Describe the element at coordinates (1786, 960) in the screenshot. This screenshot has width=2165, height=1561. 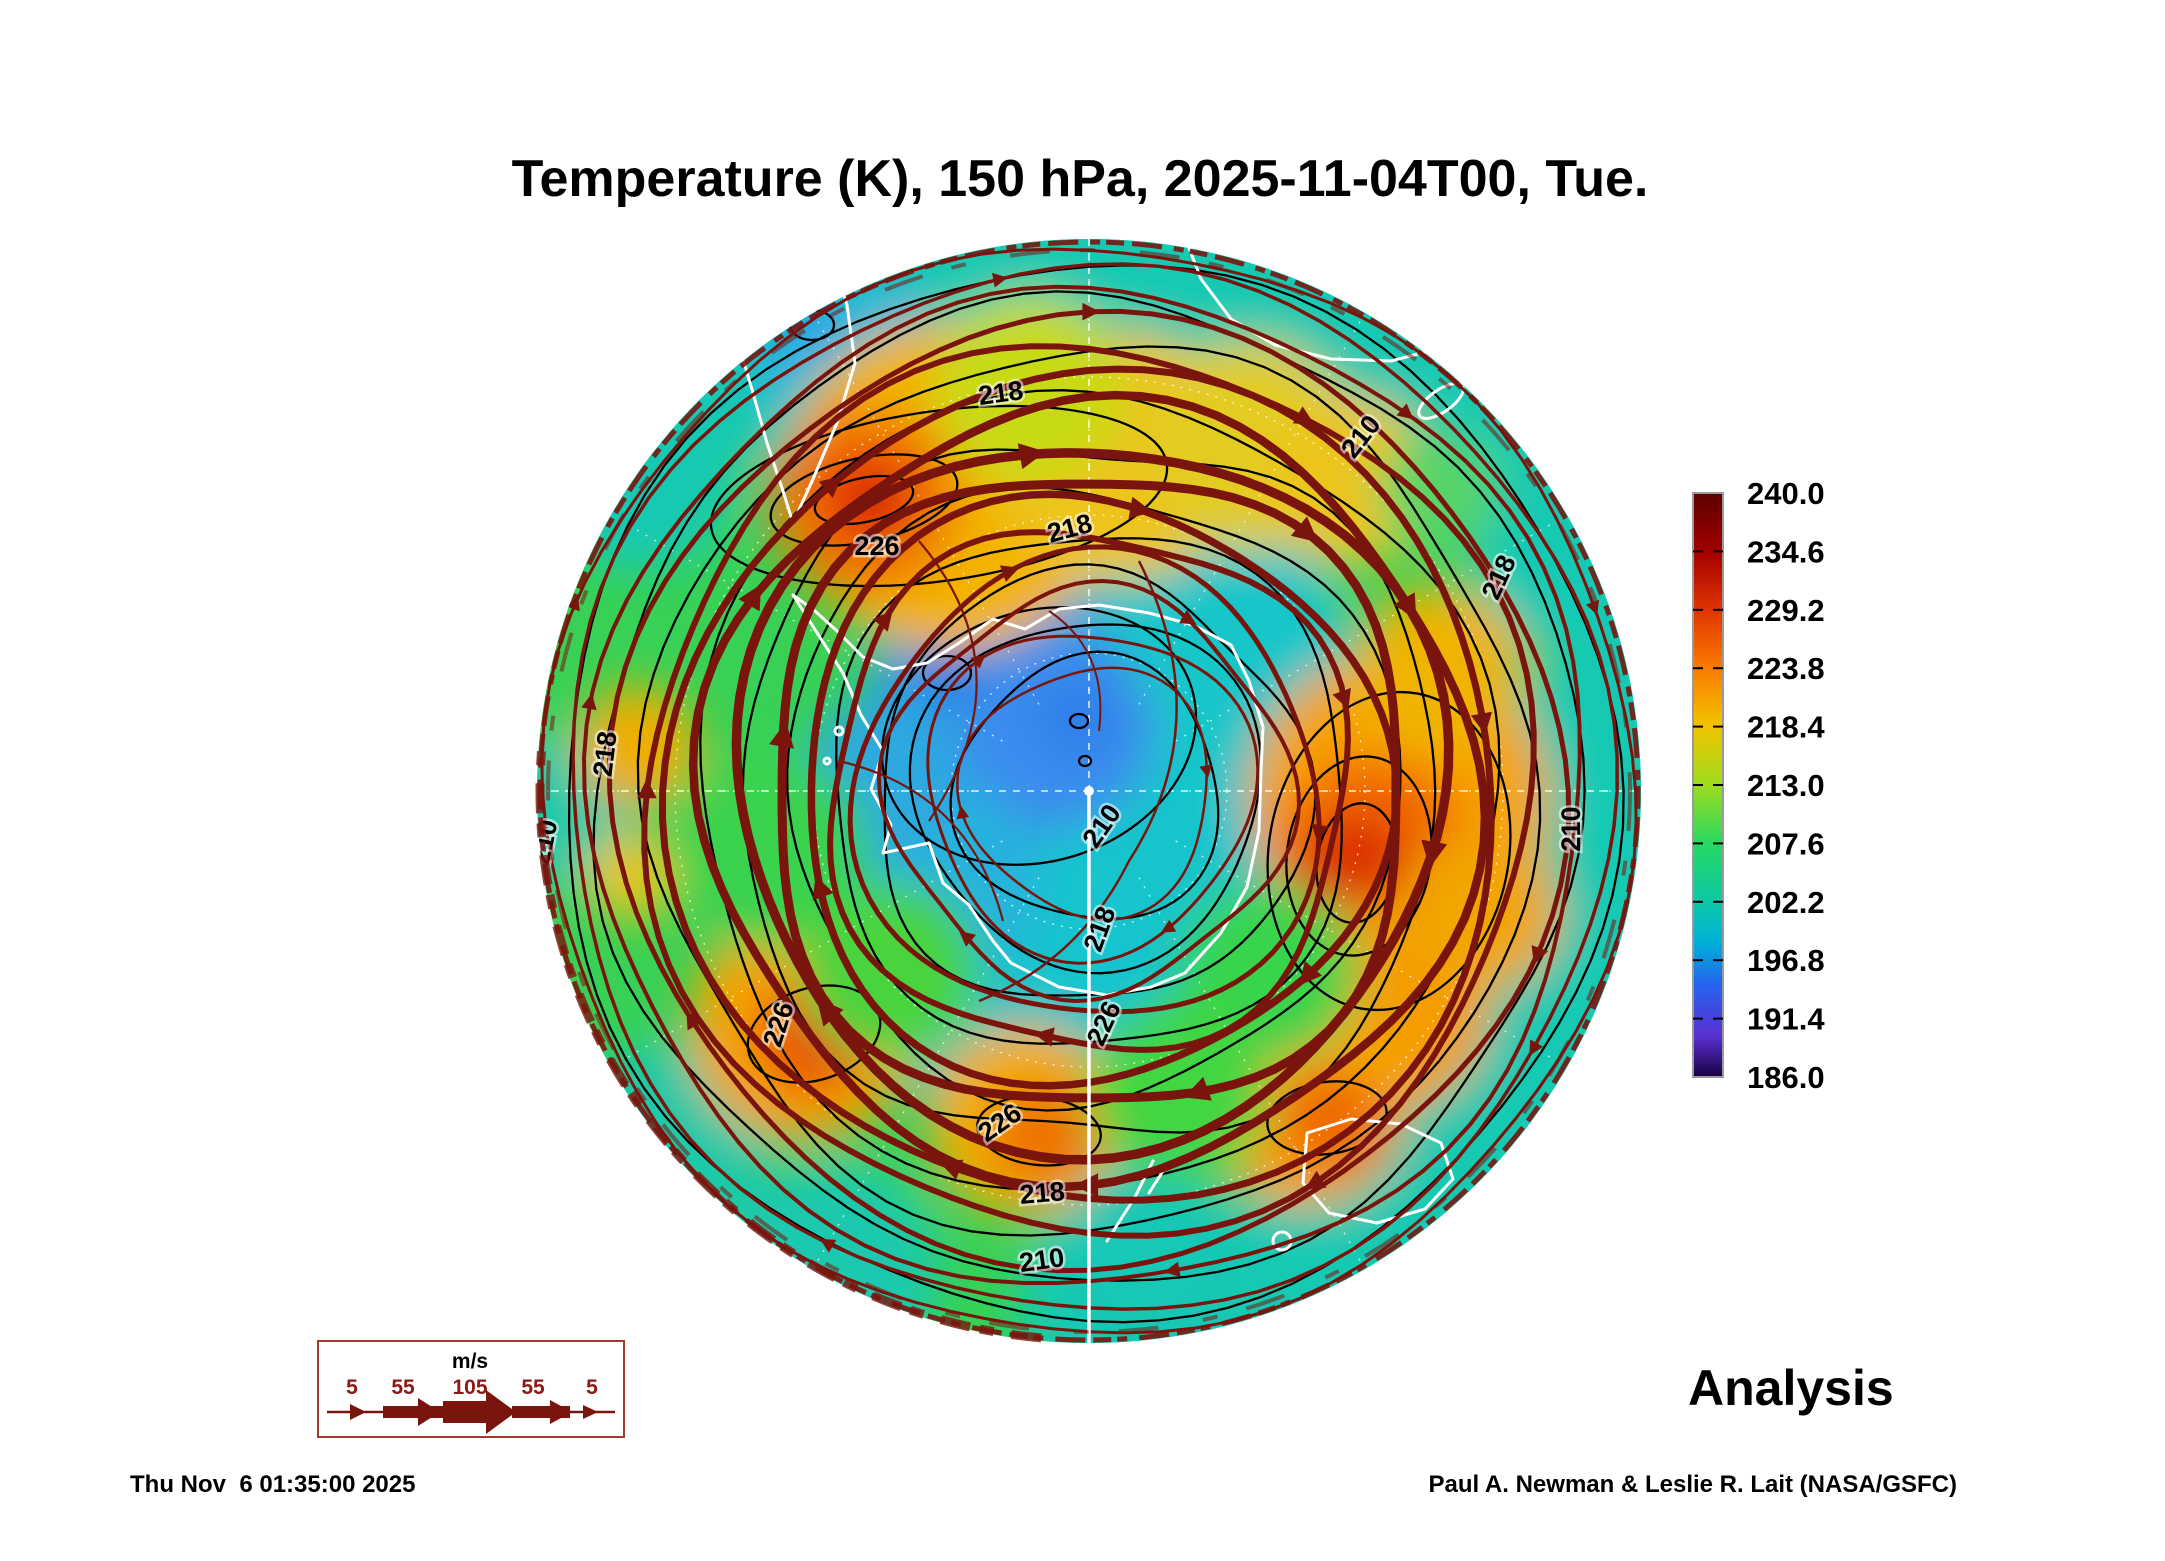
I see `colorbar-tick-label: 196.8` at that location.